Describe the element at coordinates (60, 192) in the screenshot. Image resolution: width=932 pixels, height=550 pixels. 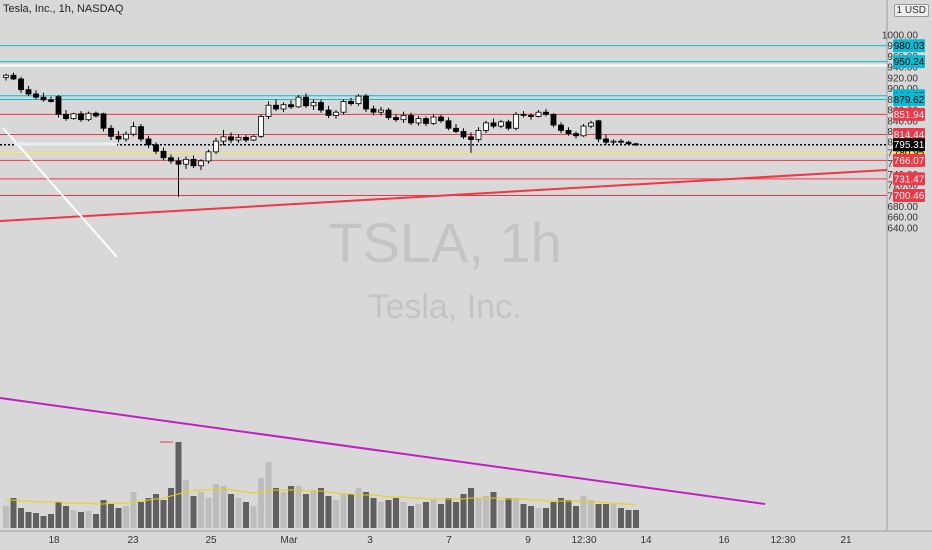
I see `downtrend-line` at that location.